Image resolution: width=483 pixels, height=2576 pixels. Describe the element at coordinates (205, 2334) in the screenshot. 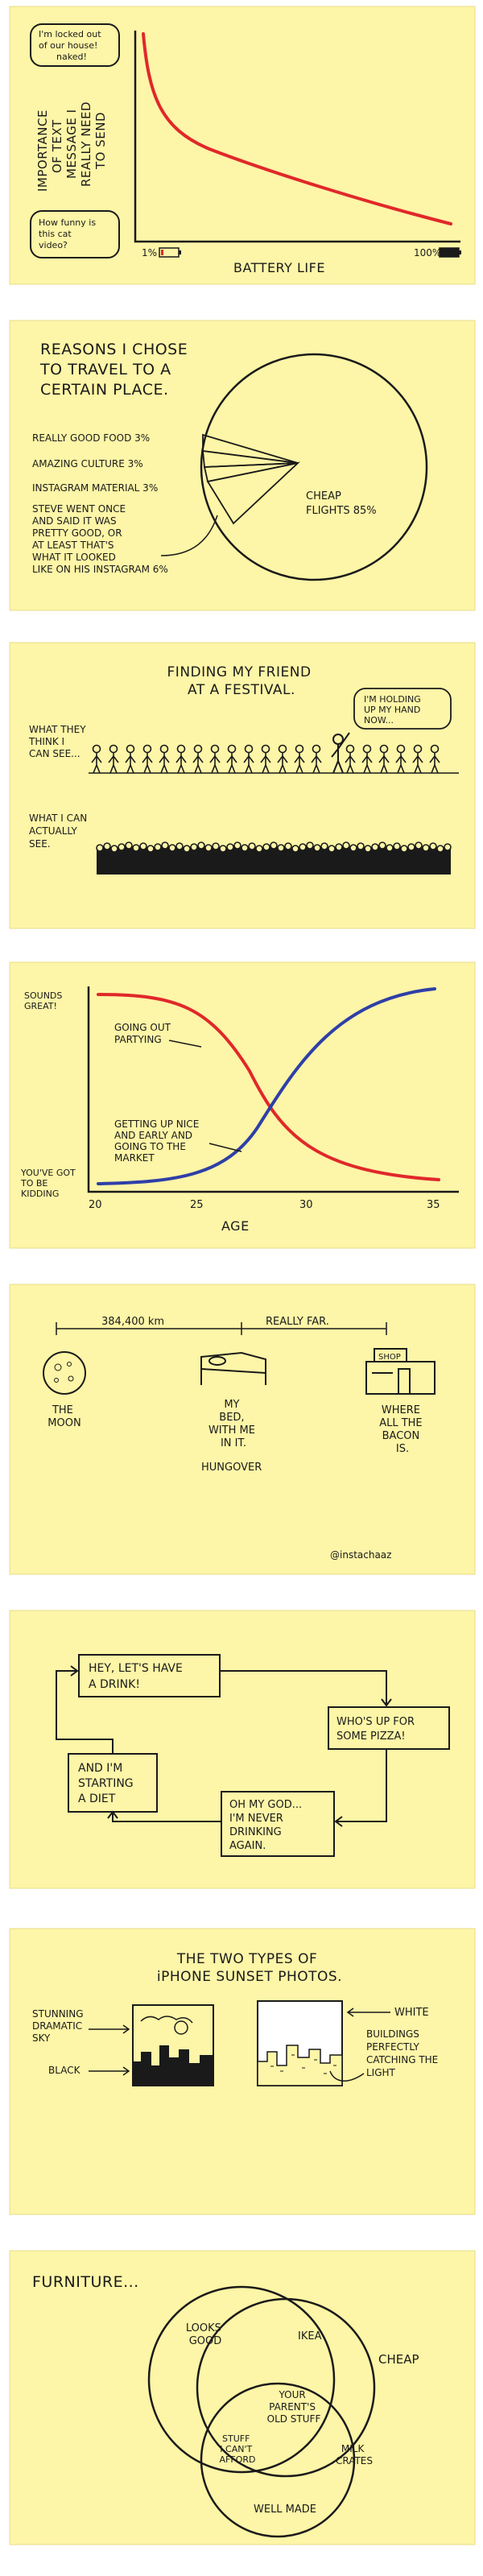

I see `looks-good-label: LOOKS GOOD` at that location.